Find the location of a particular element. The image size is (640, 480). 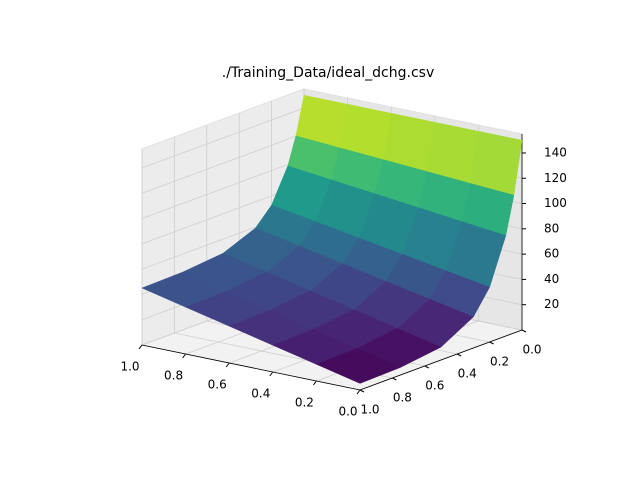

z-tick-label: 80 is located at coordinates (551, 228).